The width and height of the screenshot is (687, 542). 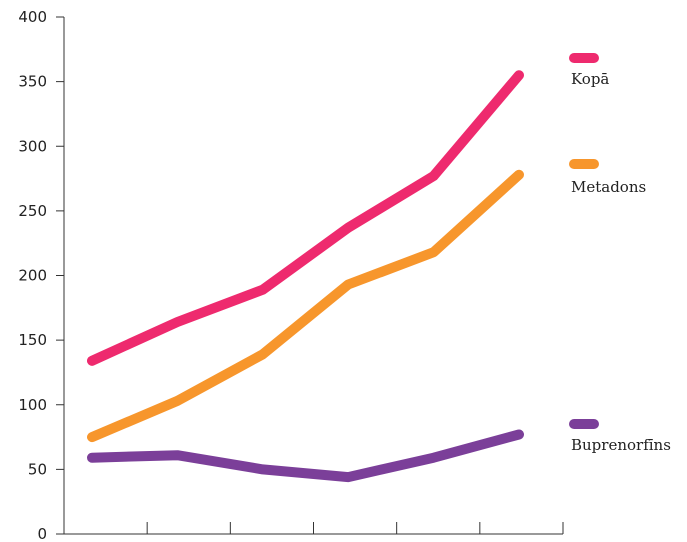 I want to click on y-tick-label: 0, so click(x=42, y=533).